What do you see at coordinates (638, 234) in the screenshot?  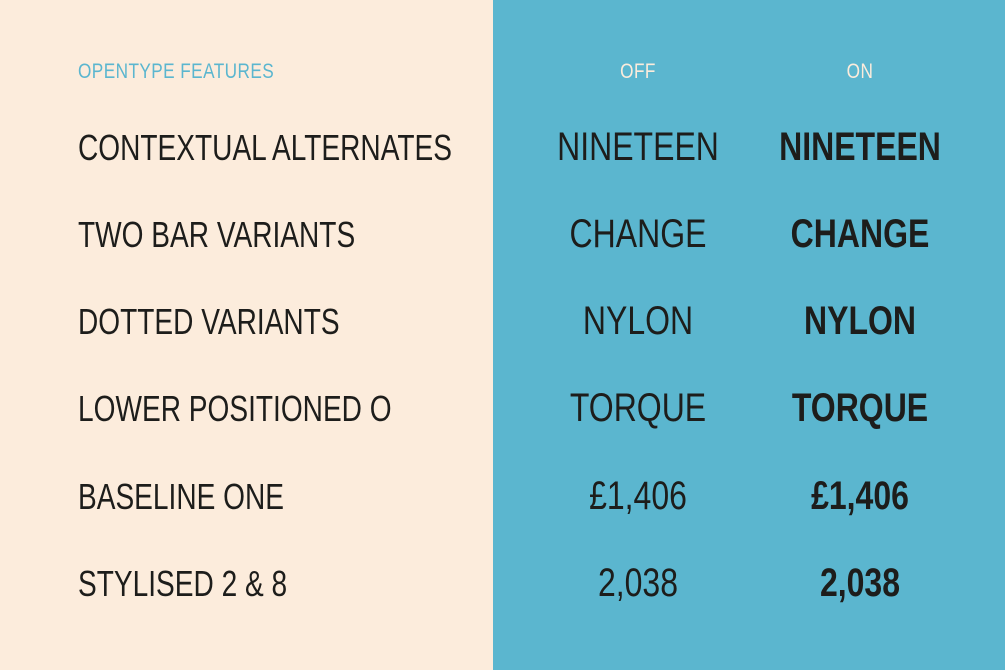 I see `sample-off: CHANGE` at bounding box center [638, 234].